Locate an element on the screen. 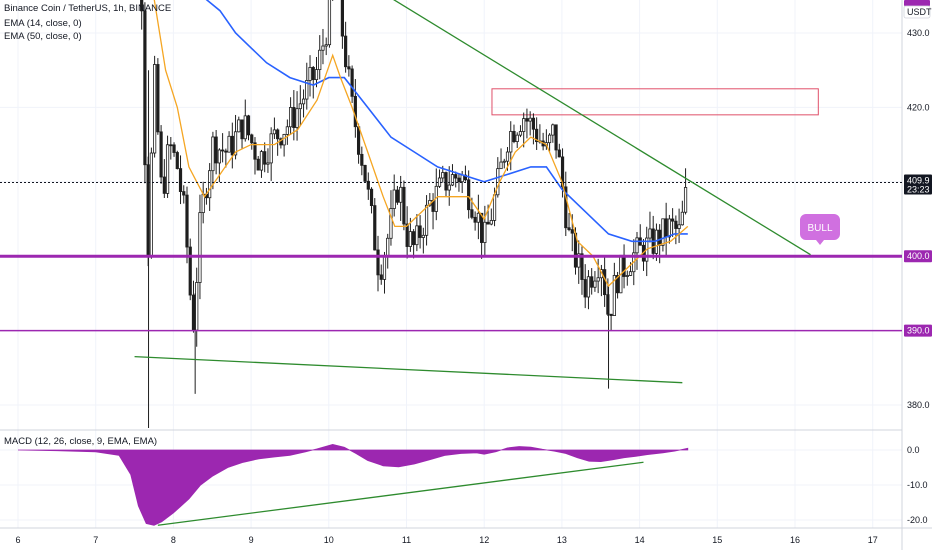 Image resolution: width=932 pixels, height=550 pixels. time-tick-label: 10 is located at coordinates (329, 540).